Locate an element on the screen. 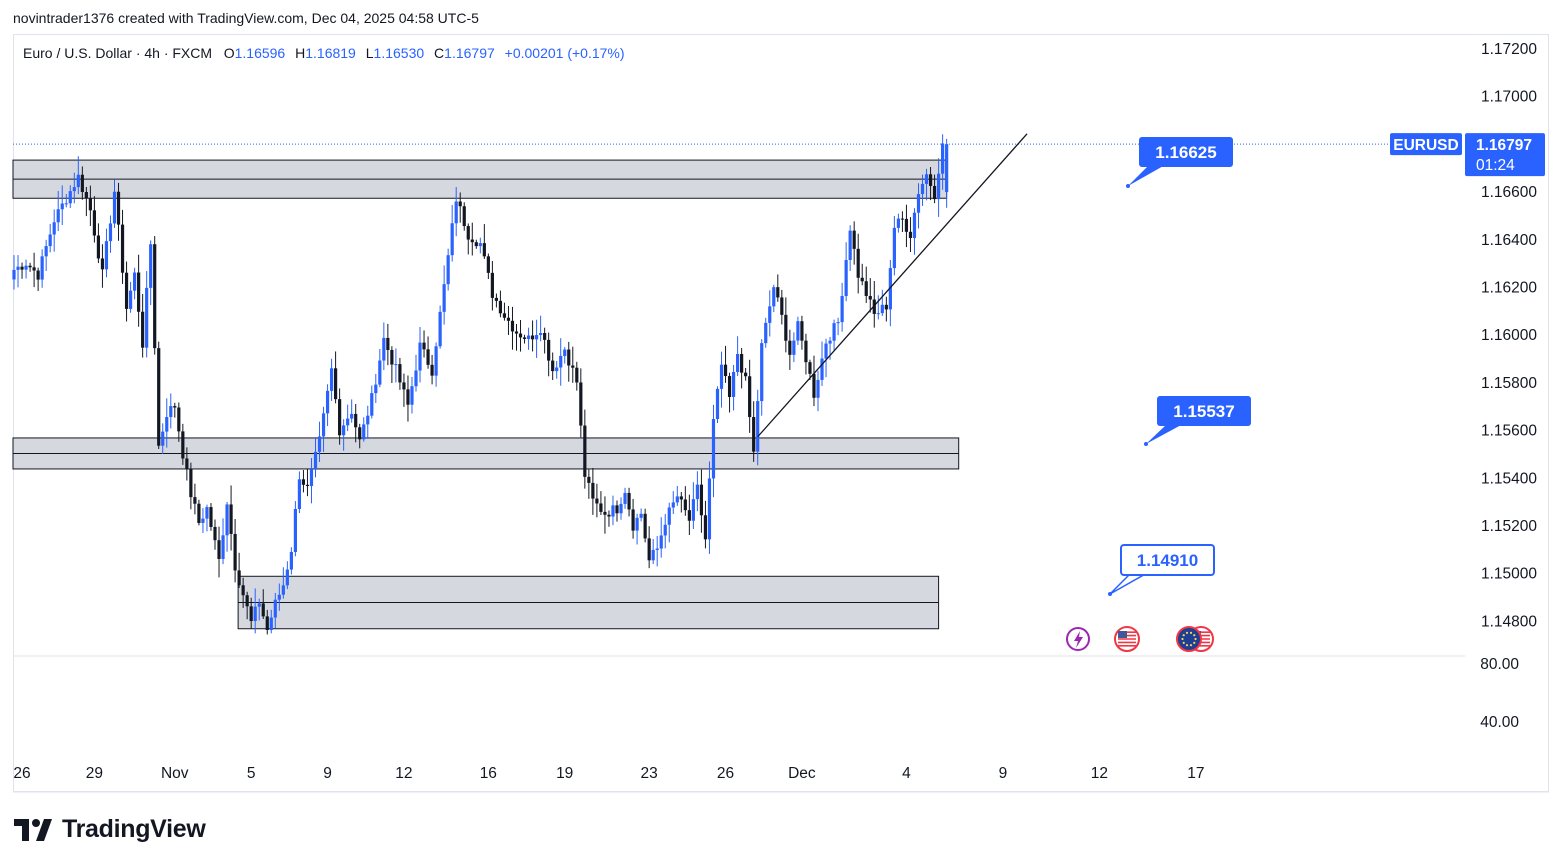  tradingview-logo: TradingView is located at coordinates (110, 829).